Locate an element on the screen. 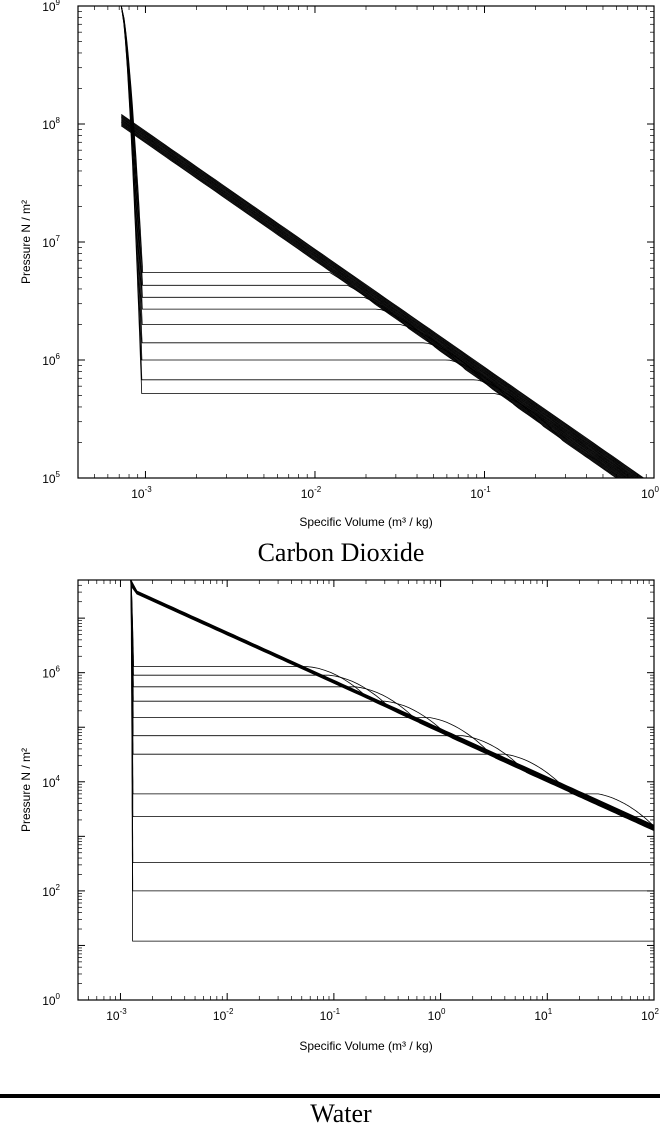  divider-line is located at coordinates (330, 1096).